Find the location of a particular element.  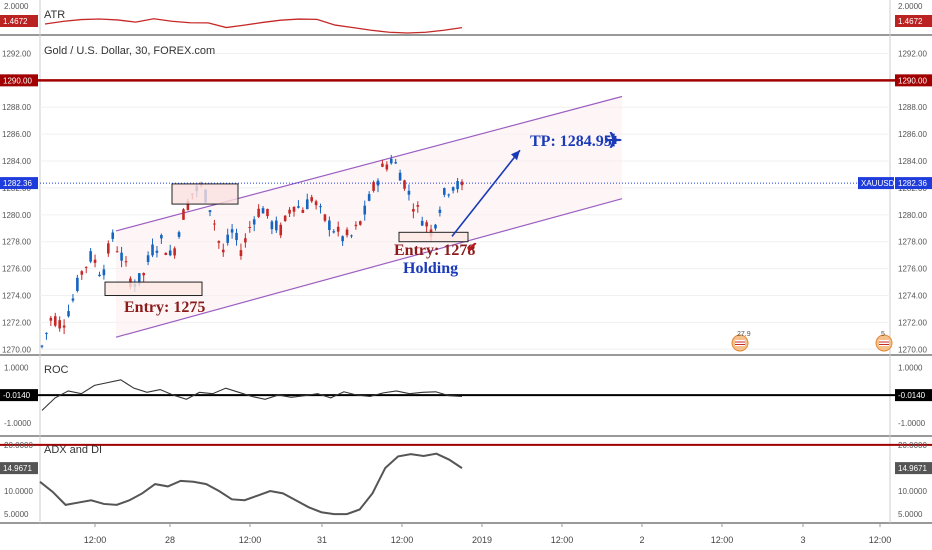

atr-pane is located at coordinates (253, 26).